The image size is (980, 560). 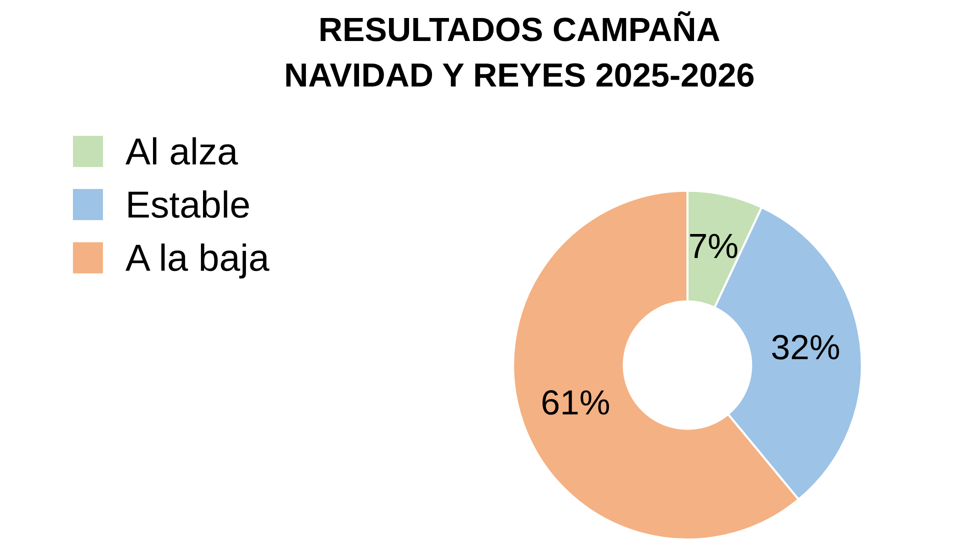 I want to click on data-label: 61%, so click(x=576, y=402).